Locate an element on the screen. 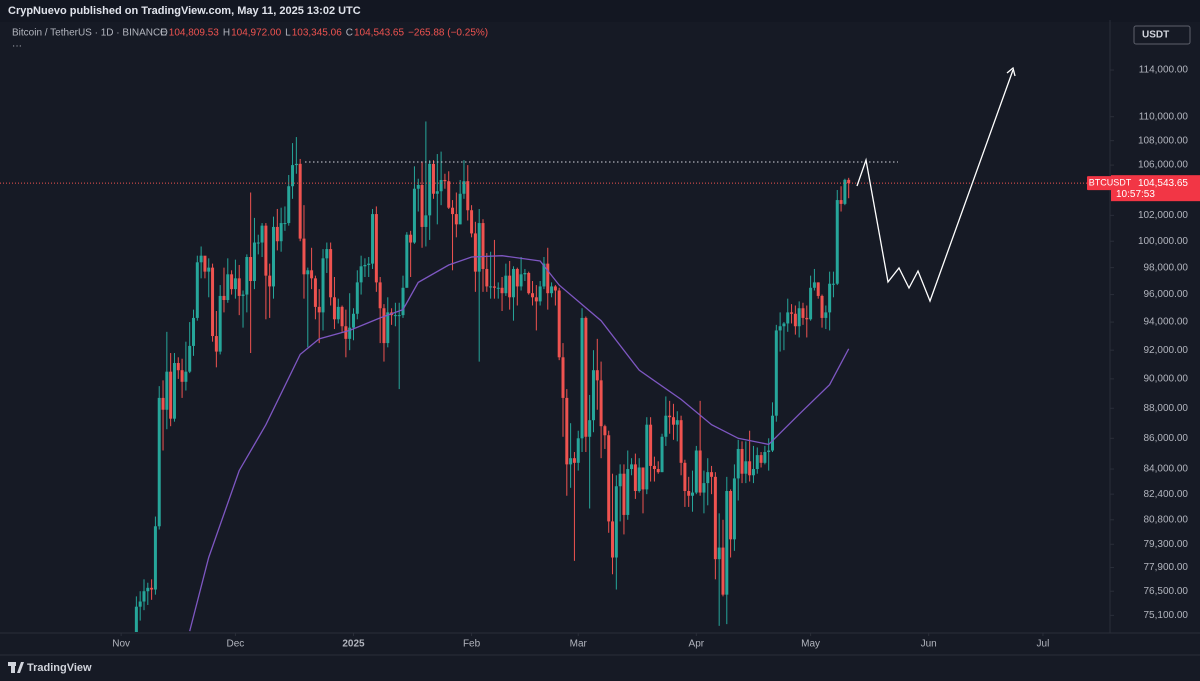  symbol-tag-box is located at coordinates (1110, 183).